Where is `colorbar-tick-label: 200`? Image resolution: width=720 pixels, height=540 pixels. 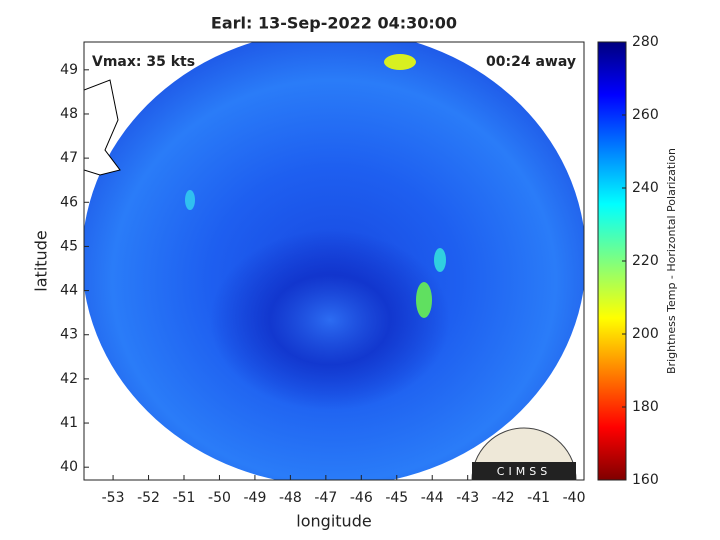 colorbar-tick-label: 200 is located at coordinates (645, 334).